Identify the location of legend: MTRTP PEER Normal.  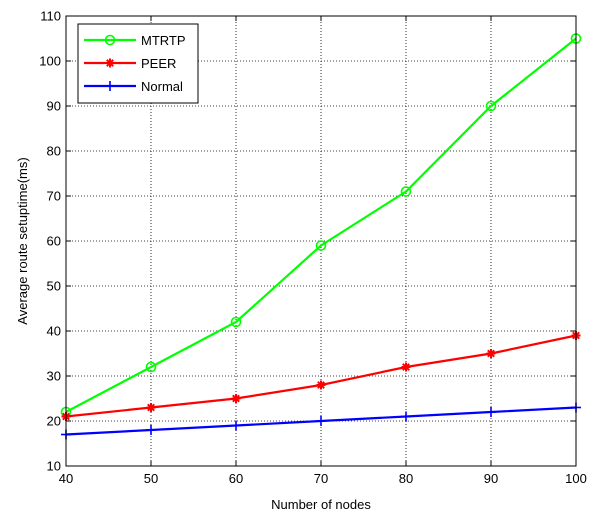
(138, 63).